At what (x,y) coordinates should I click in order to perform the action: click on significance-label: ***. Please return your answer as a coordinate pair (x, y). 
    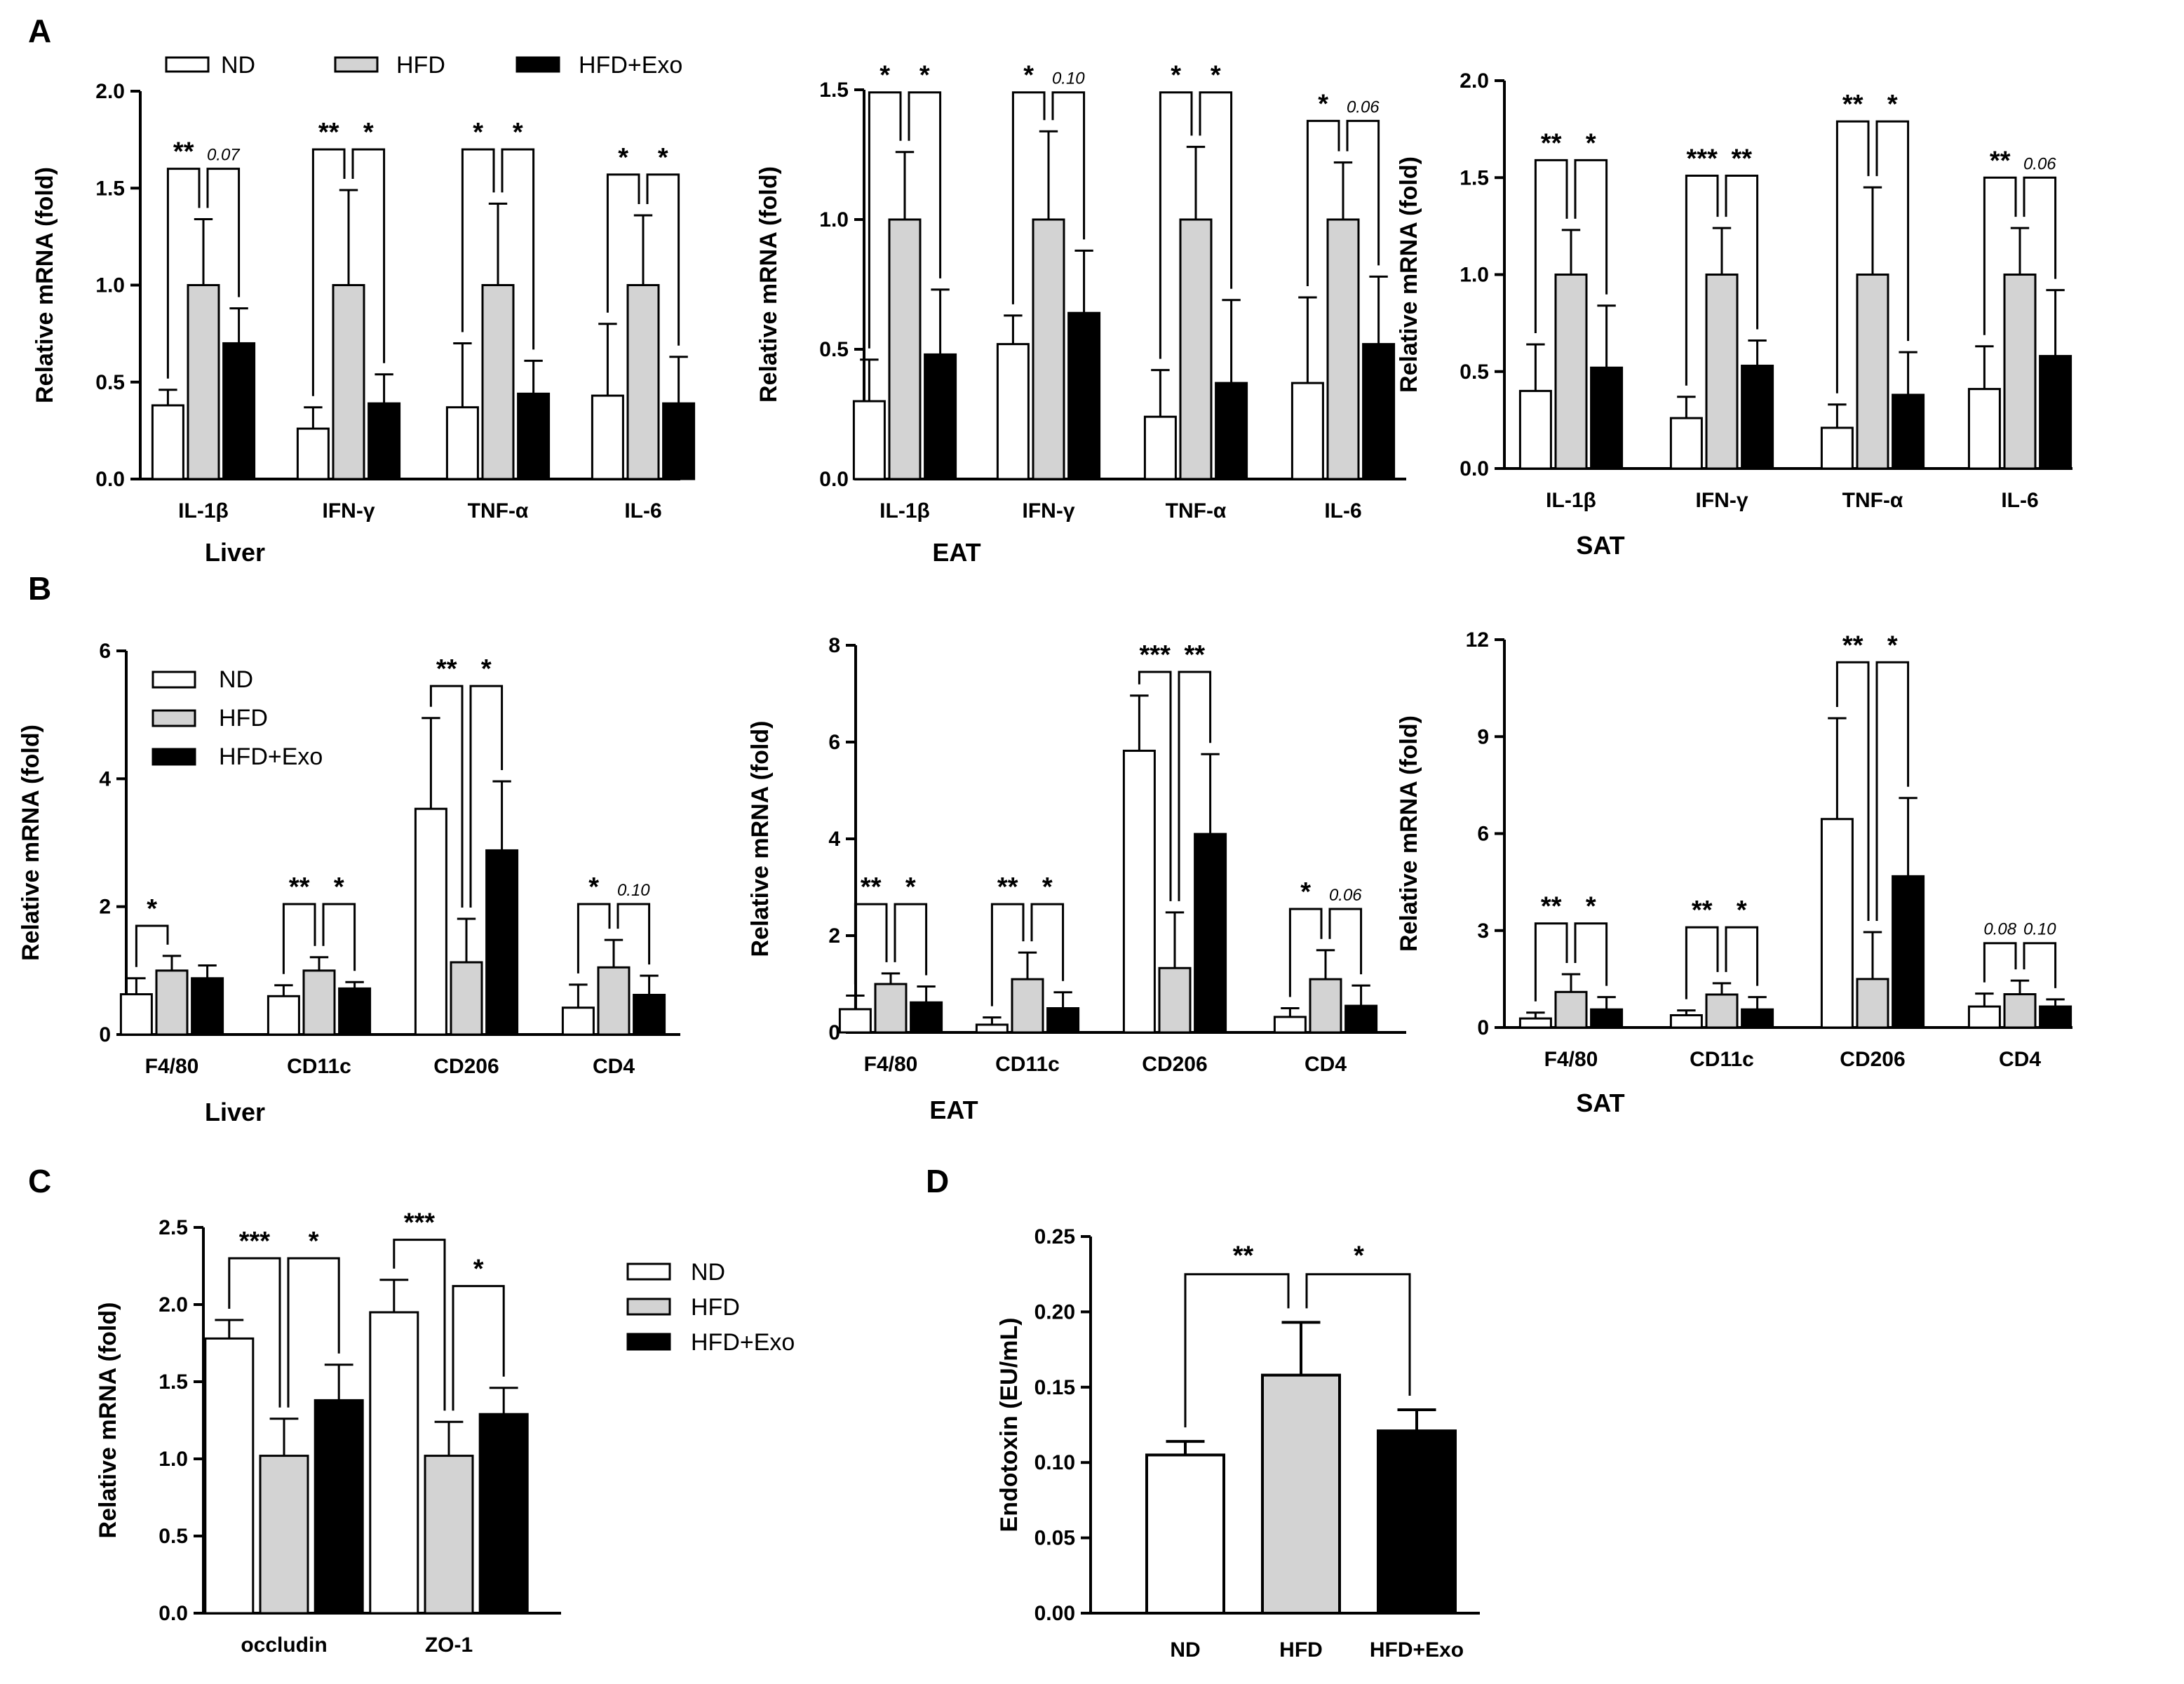
    Looking at the image, I should click on (255, 1241).